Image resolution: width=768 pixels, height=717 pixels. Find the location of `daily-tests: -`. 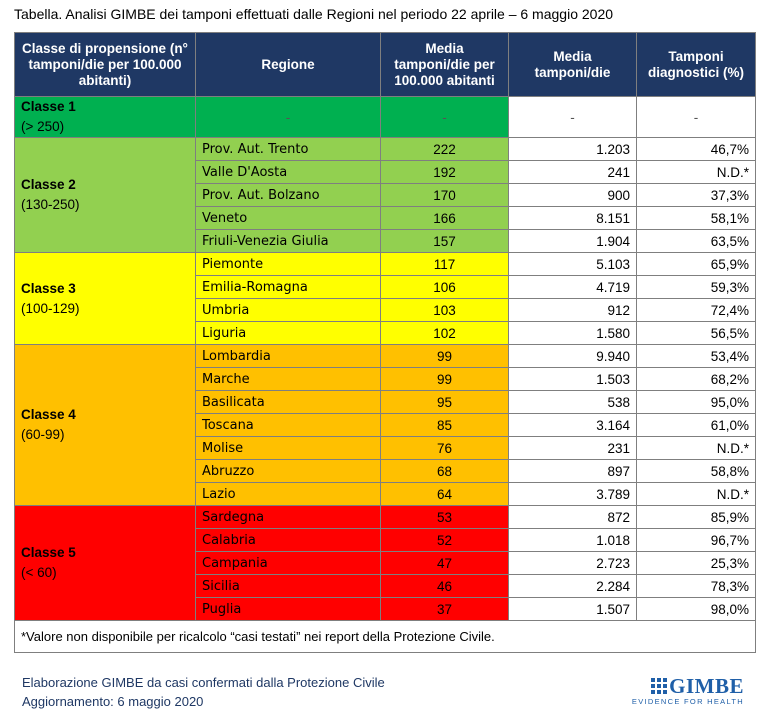

daily-tests: - is located at coordinates (572, 117).